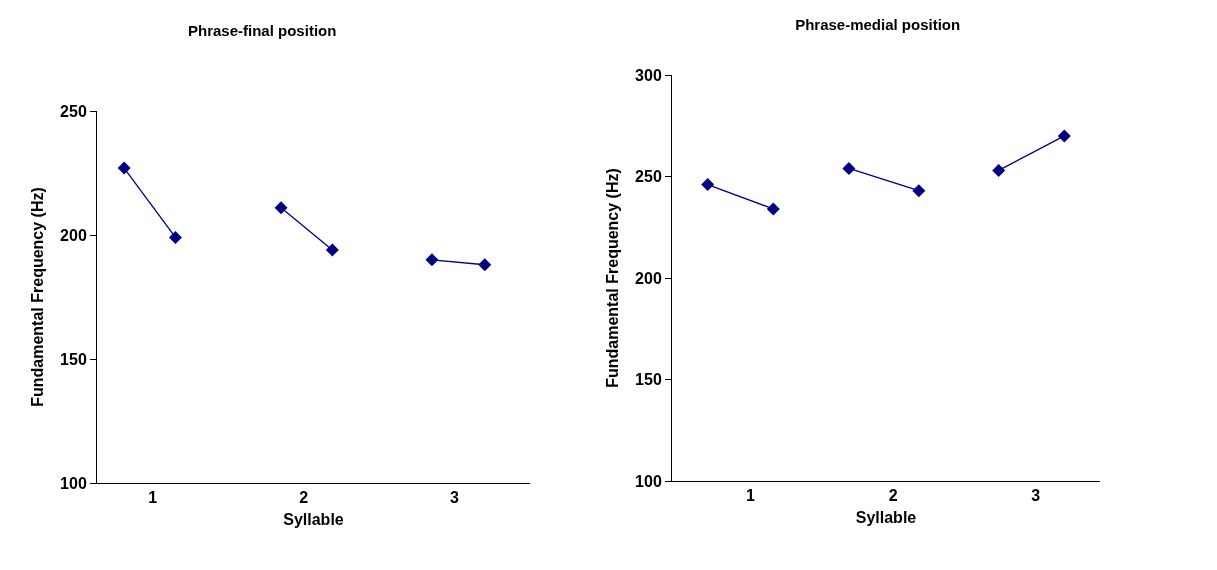 The width and height of the screenshot is (1217, 570). Describe the element at coordinates (648, 75) in the screenshot. I see `y-tick-label: 300` at that location.